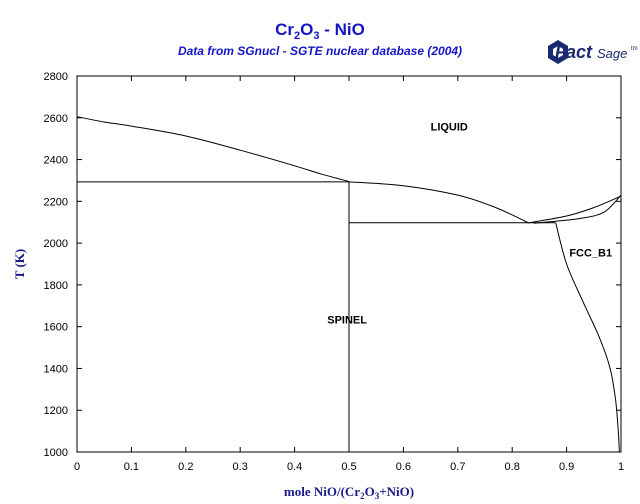 The image size is (640, 504). I want to click on factsage-logo: Fact Sage tm, so click(593, 52).